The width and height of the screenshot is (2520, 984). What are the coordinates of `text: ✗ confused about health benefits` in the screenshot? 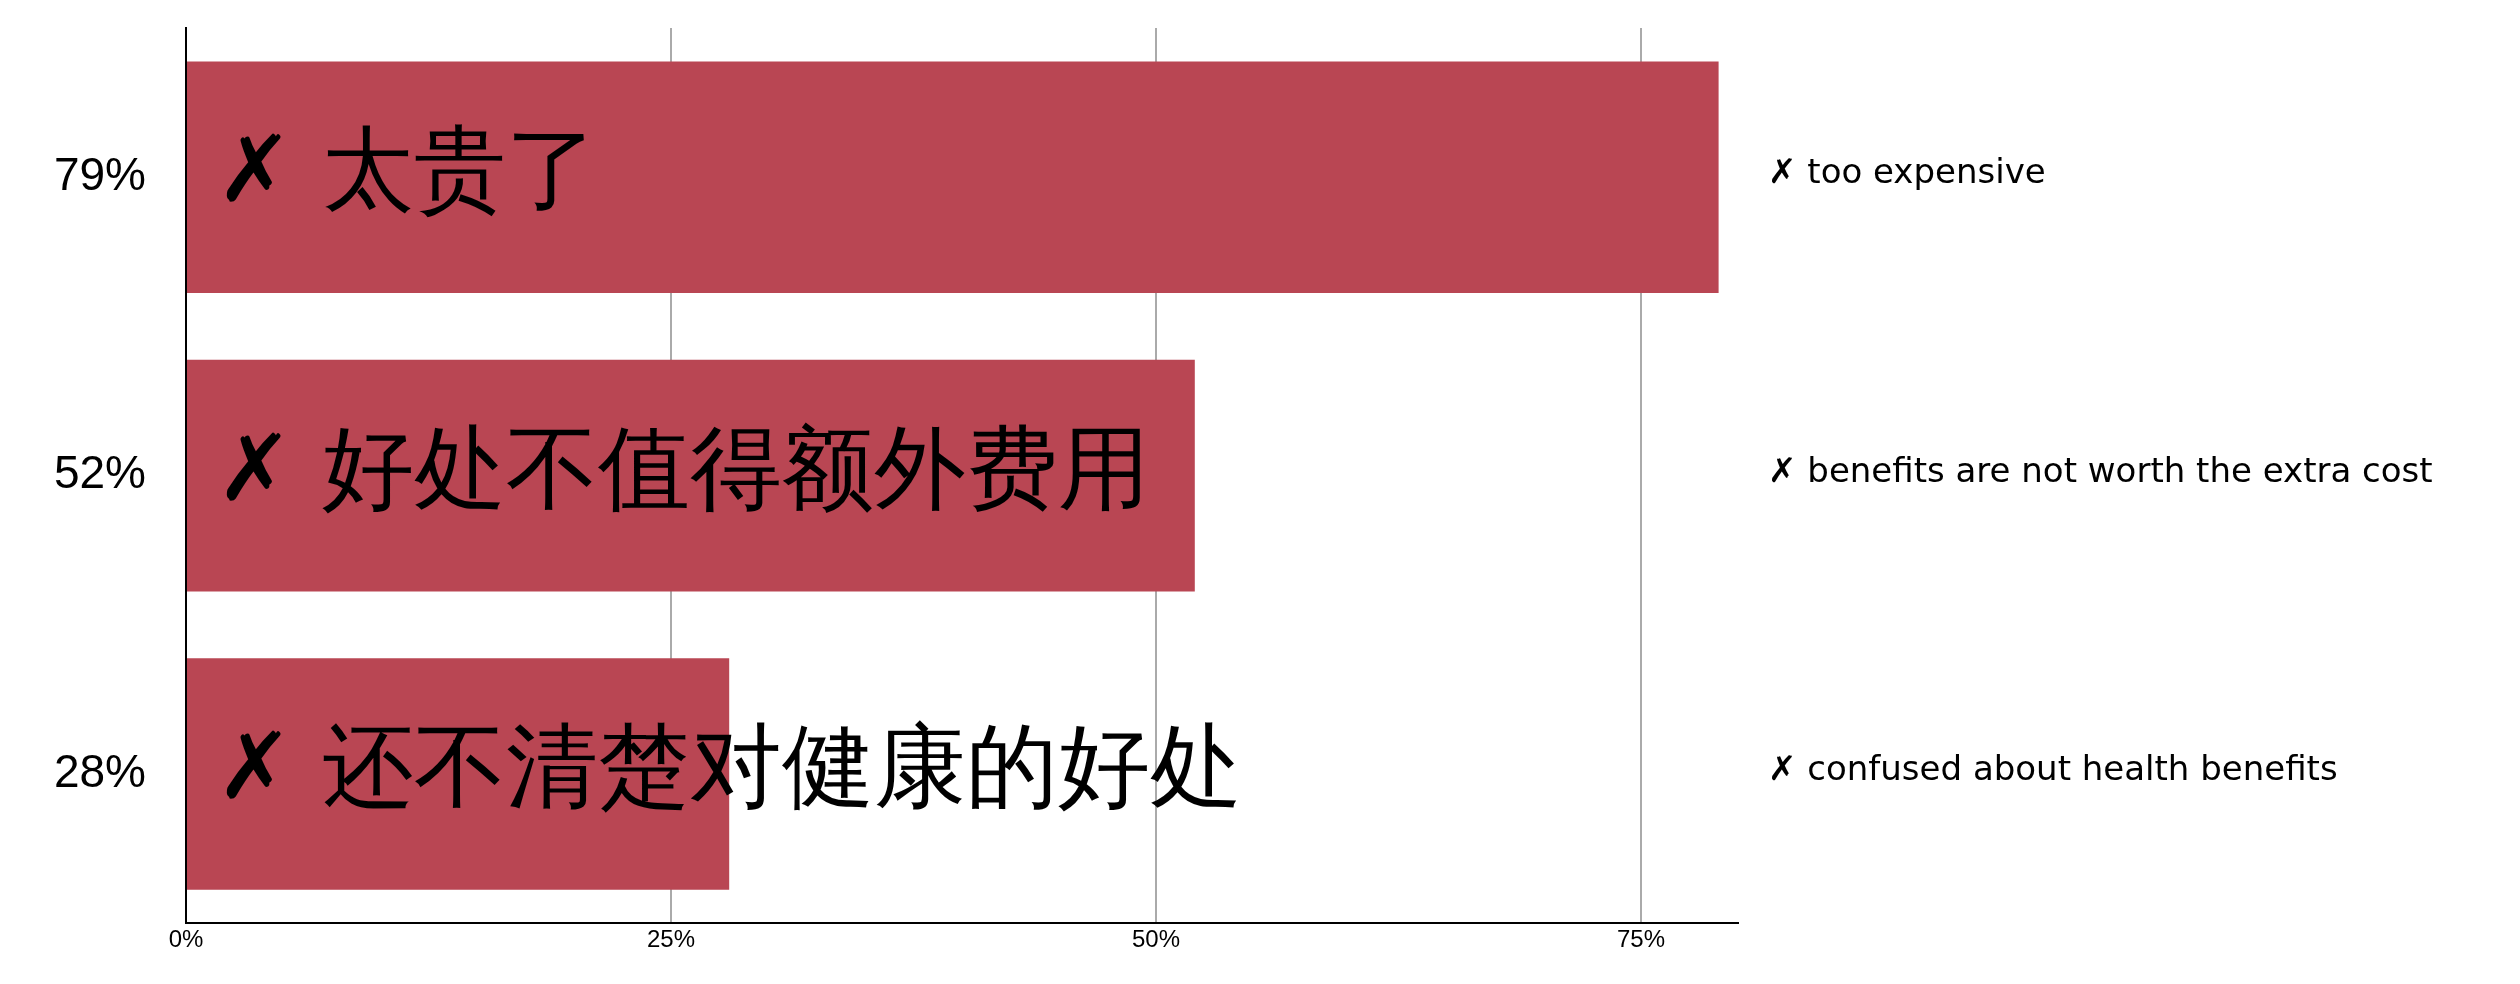 It's located at (2053, 768).